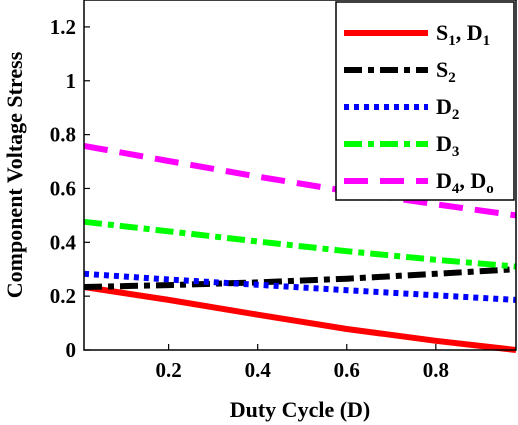 The image size is (518, 425). What do you see at coordinates (447, 108) in the screenshot?
I see `legend-label-3: D2` at bounding box center [447, 108].